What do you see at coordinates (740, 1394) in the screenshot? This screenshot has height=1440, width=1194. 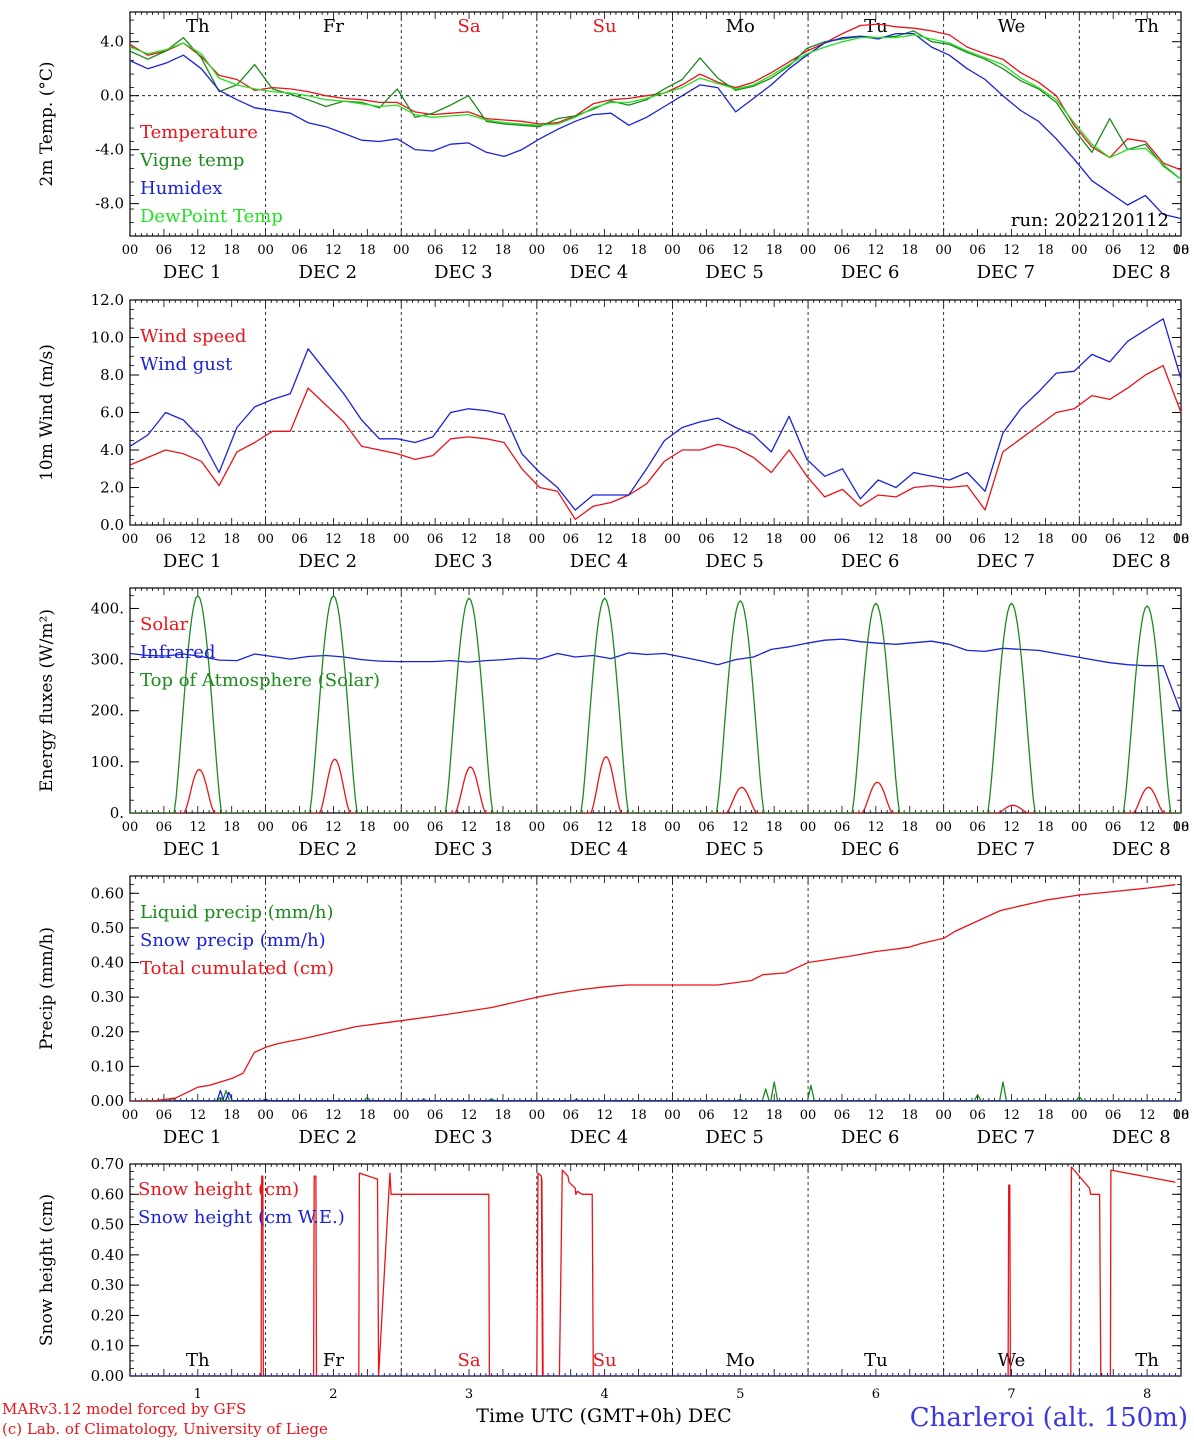 I see `day-number-label: 5` at bounding box center [740, 1394].